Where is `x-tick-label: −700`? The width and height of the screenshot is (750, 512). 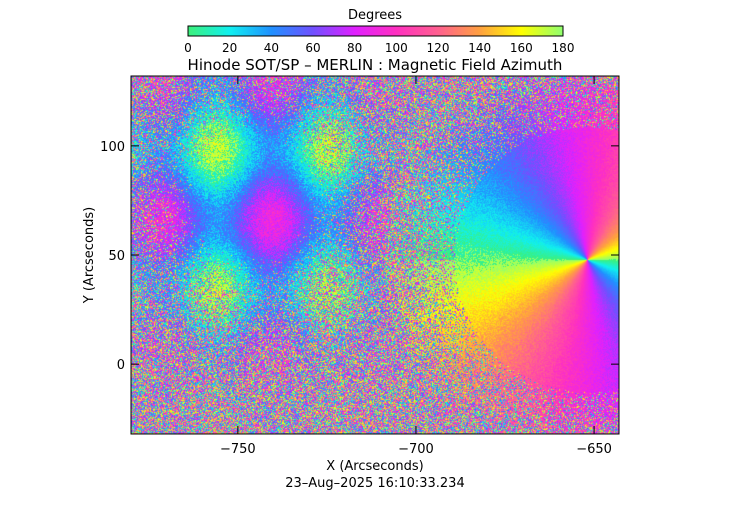
x-tick-label: −700 is located at coordinates (416, 449).